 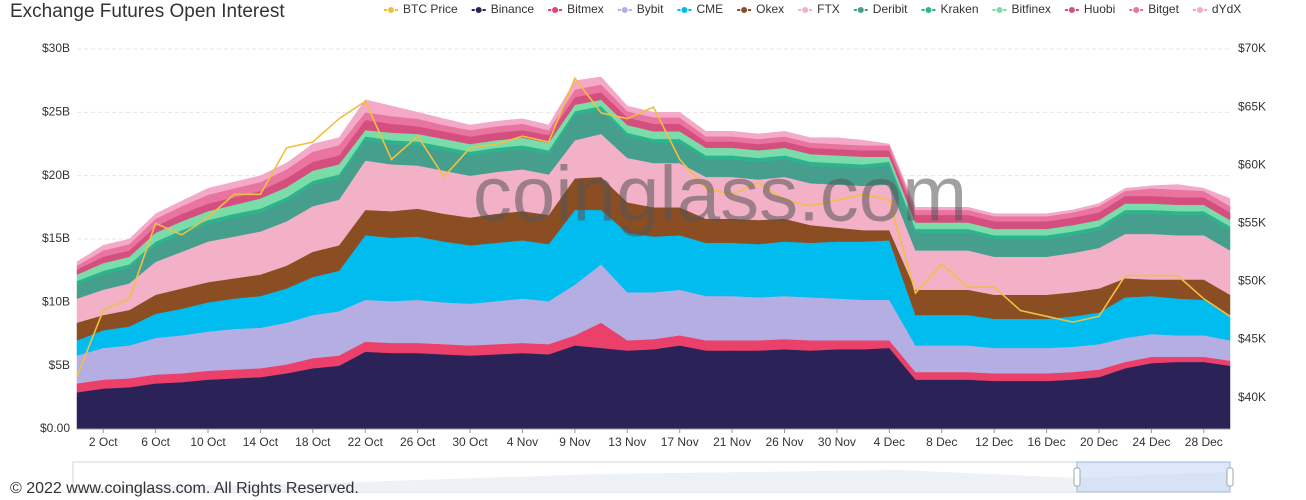 I want to click on legend-item: Kraken, so click(x=950, y=9).